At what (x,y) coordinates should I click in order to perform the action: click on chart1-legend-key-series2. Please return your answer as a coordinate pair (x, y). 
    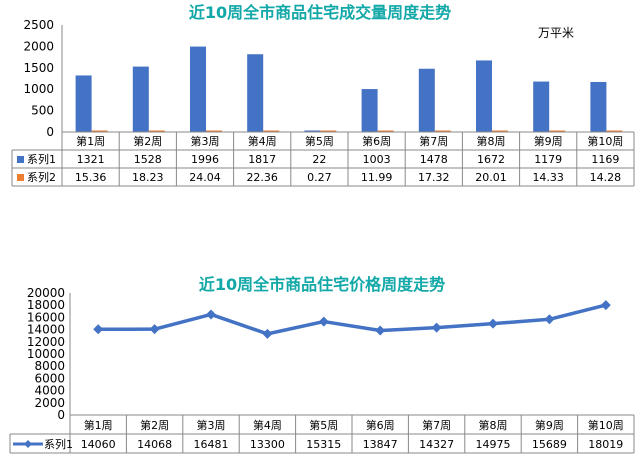
    Looking at the image, I should click on (20, 177).